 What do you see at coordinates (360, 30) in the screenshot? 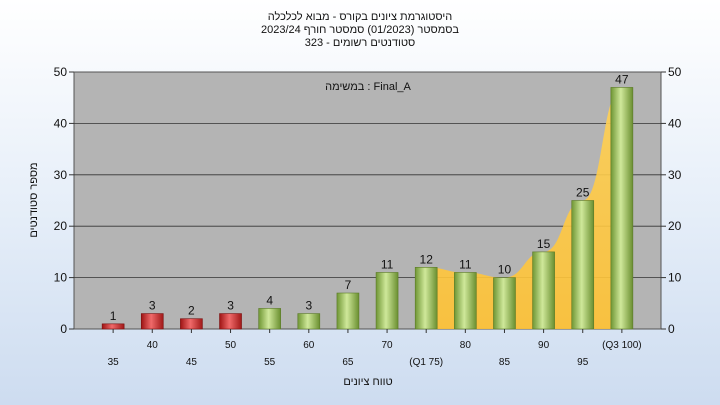
I see `chart-title-line-2: בסמסטר (01/2023) סמסטר חורף 2023/24` at bounding box center [360, 30].